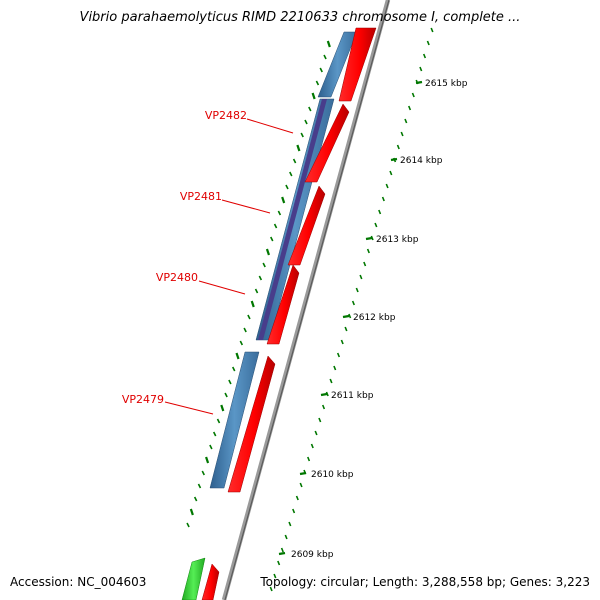 The width and height of the screenshot is (600, 600). I want to click on gene-label: VP2480, so click(177, 277).